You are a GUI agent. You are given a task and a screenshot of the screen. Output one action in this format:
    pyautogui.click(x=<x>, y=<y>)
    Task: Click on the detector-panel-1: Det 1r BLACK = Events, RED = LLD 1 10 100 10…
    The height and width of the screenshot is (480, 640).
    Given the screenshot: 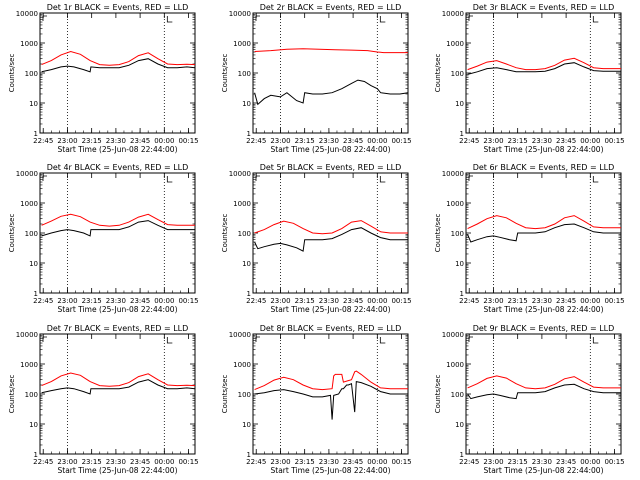 What is the action you would take?
    pyautogui.click(x=103, y=78)
    